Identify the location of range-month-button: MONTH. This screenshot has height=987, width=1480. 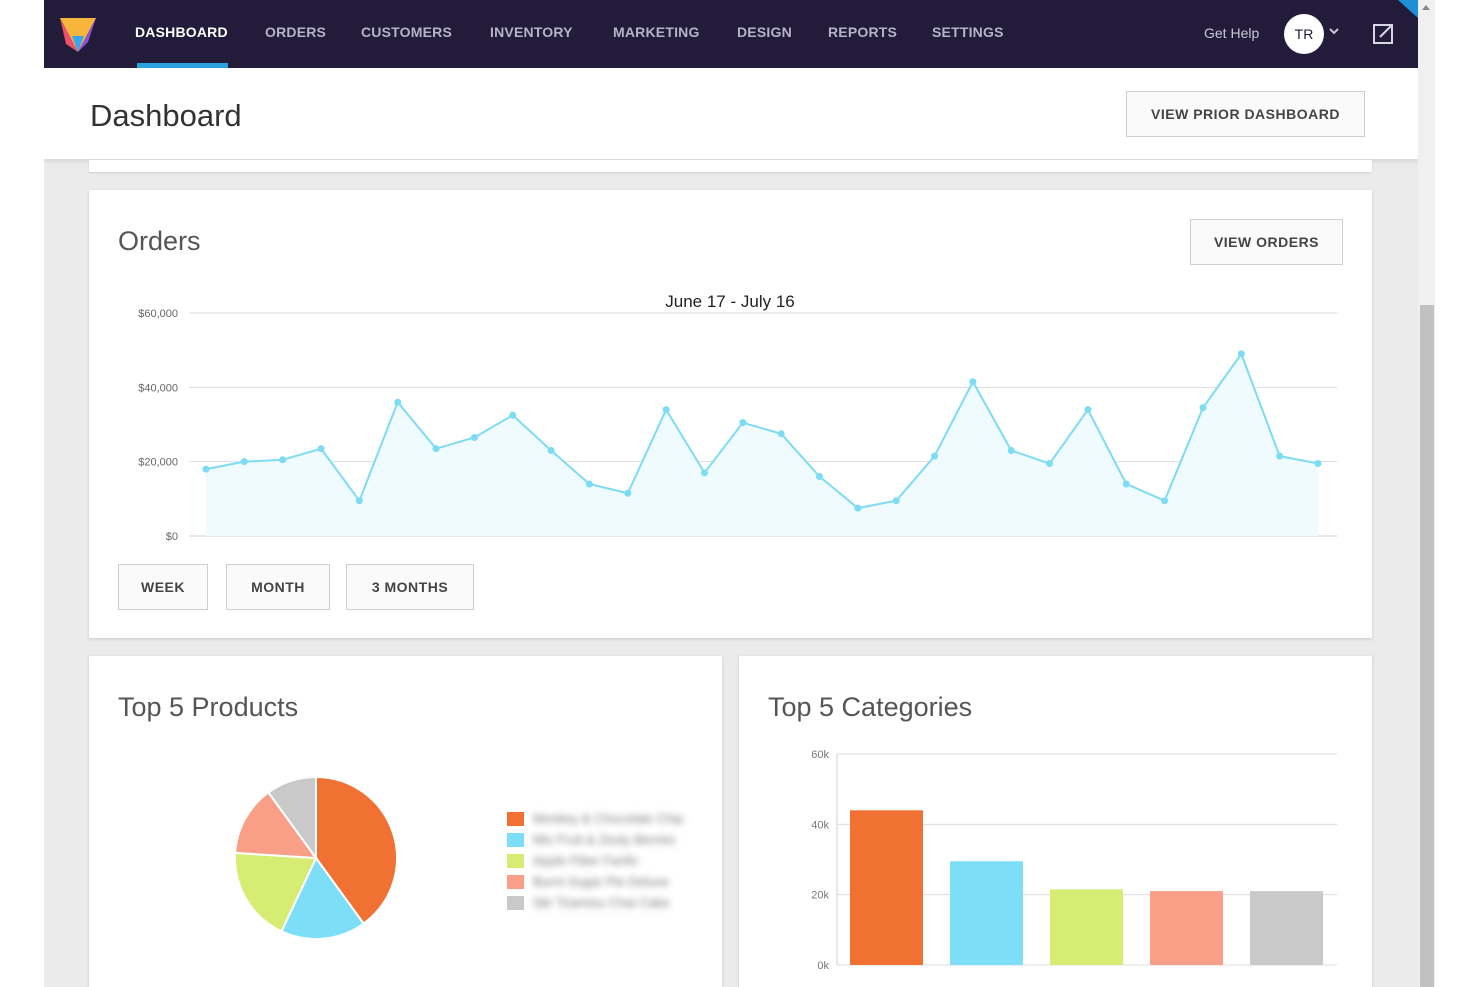
(278, 587).